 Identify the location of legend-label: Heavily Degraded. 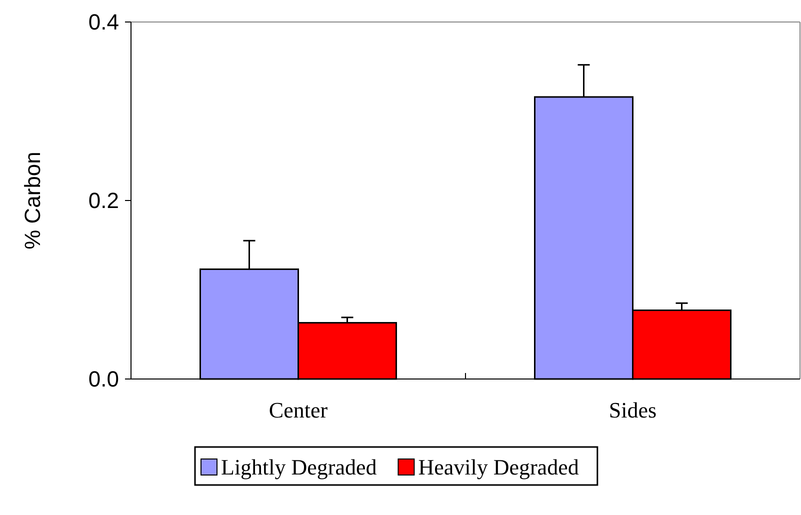
(498, 467).